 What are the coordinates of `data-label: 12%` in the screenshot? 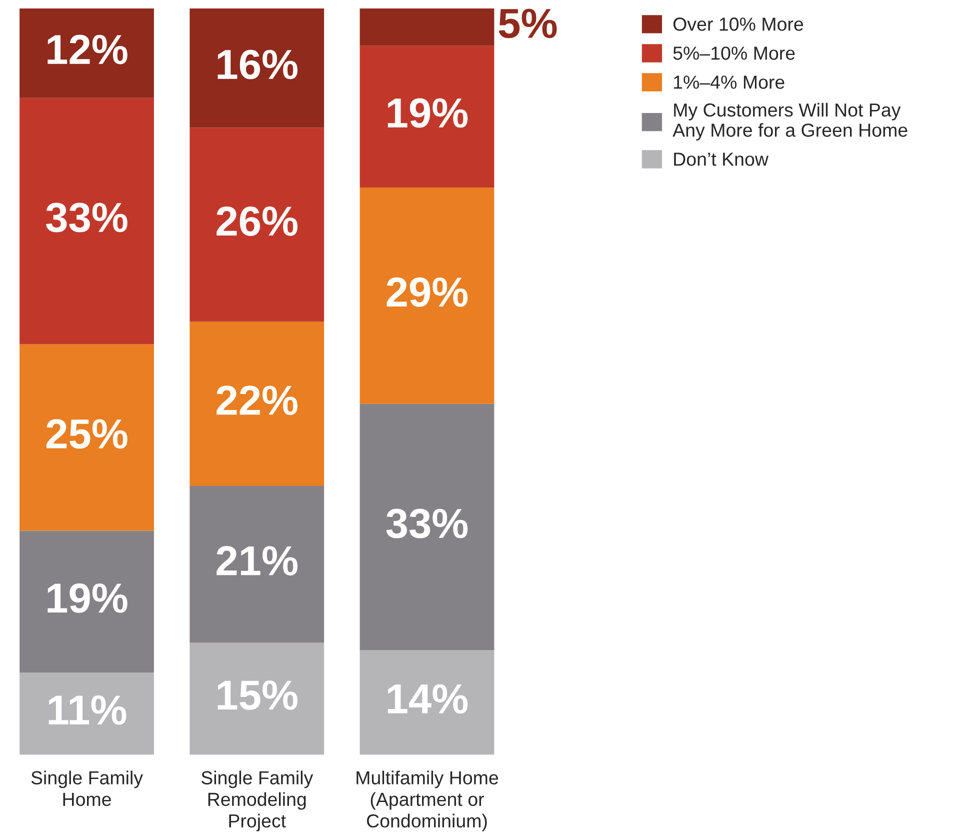 It's located at (88, 49).